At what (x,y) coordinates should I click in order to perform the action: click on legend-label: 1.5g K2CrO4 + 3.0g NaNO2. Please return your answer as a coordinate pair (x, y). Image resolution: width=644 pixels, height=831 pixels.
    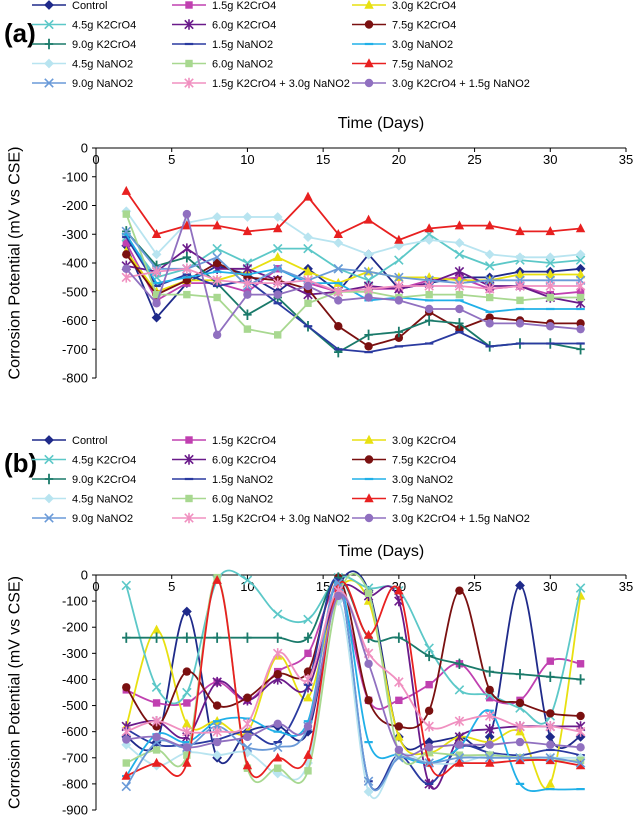
    Looking at the image, I should click on (281, 519).